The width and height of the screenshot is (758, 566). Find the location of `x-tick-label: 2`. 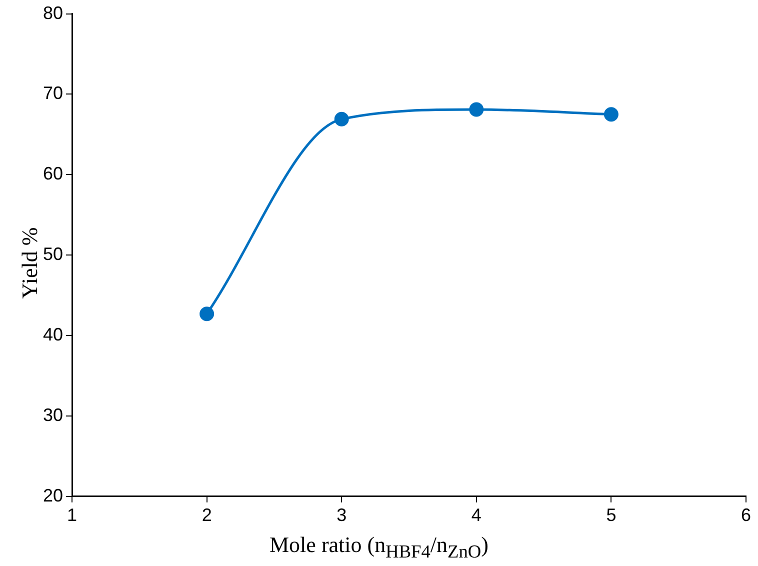

x-tick-label: 2 is located at coordinates (207, 515).